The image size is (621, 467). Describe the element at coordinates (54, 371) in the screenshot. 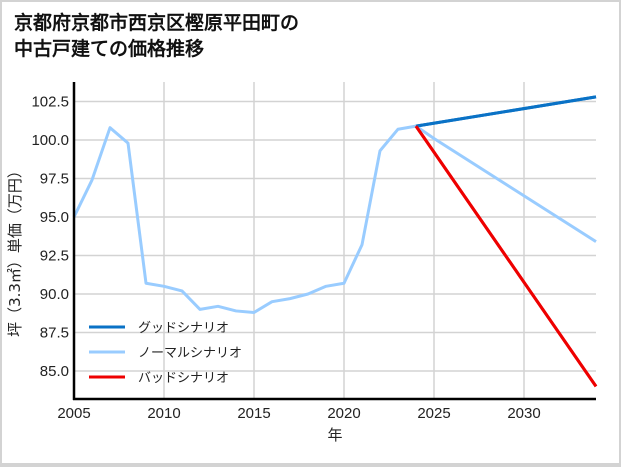

I see `y-tick-label: 85.0` at that location.